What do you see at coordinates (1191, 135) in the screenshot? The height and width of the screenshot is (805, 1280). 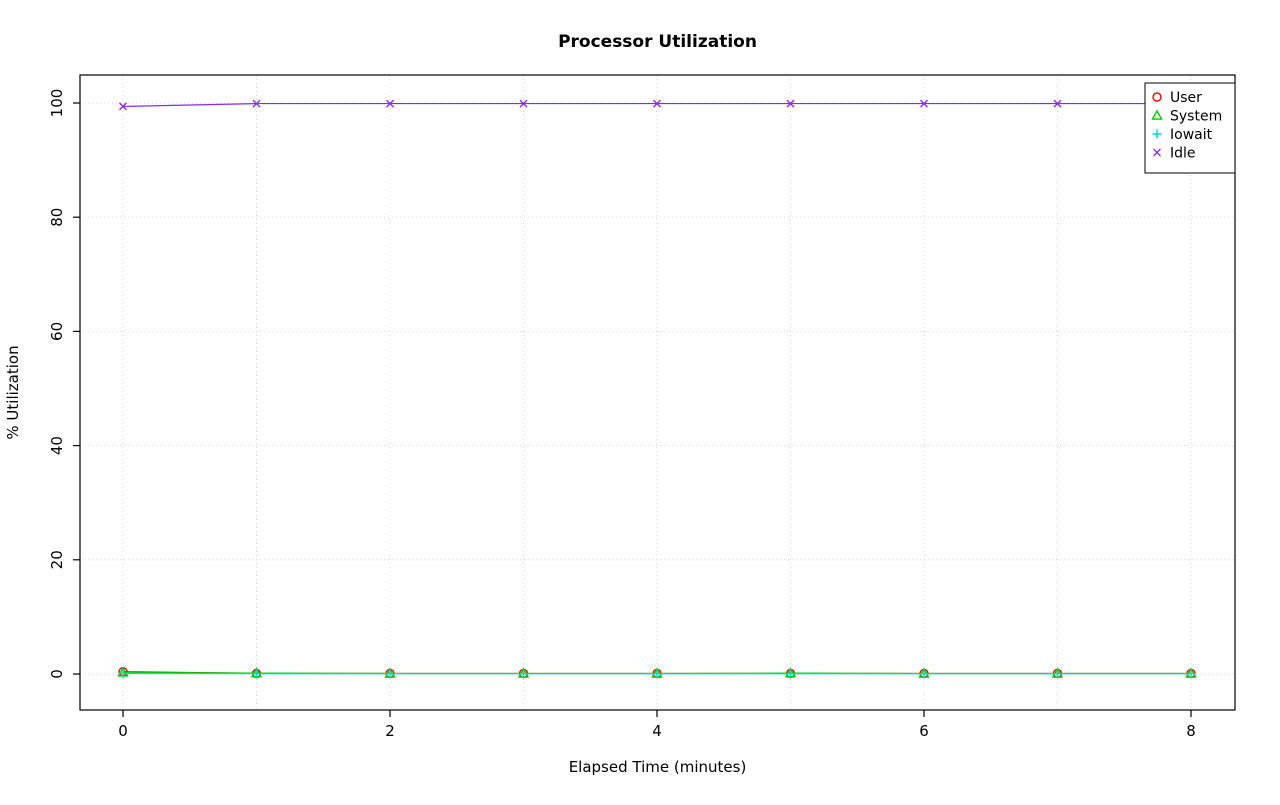 I see `legend-label: Iowait` at bounding box center [1191, 135].